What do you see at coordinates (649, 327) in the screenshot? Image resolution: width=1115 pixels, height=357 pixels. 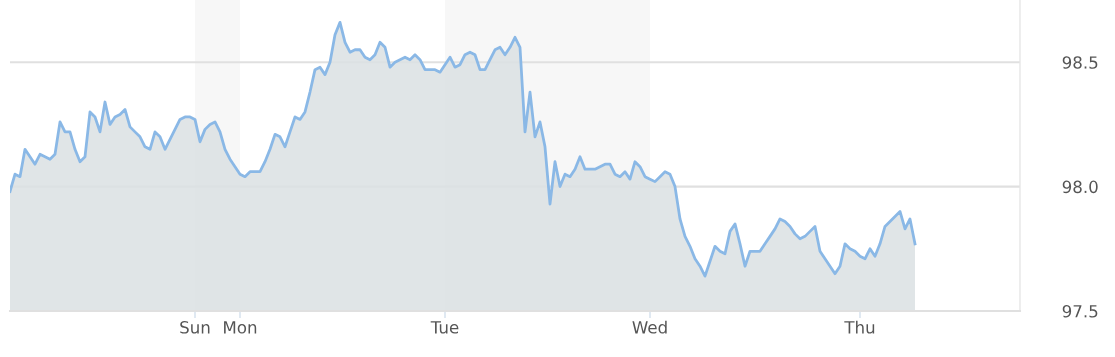 I see `x-tick-label: Wed` at bounding box center [649, 327].